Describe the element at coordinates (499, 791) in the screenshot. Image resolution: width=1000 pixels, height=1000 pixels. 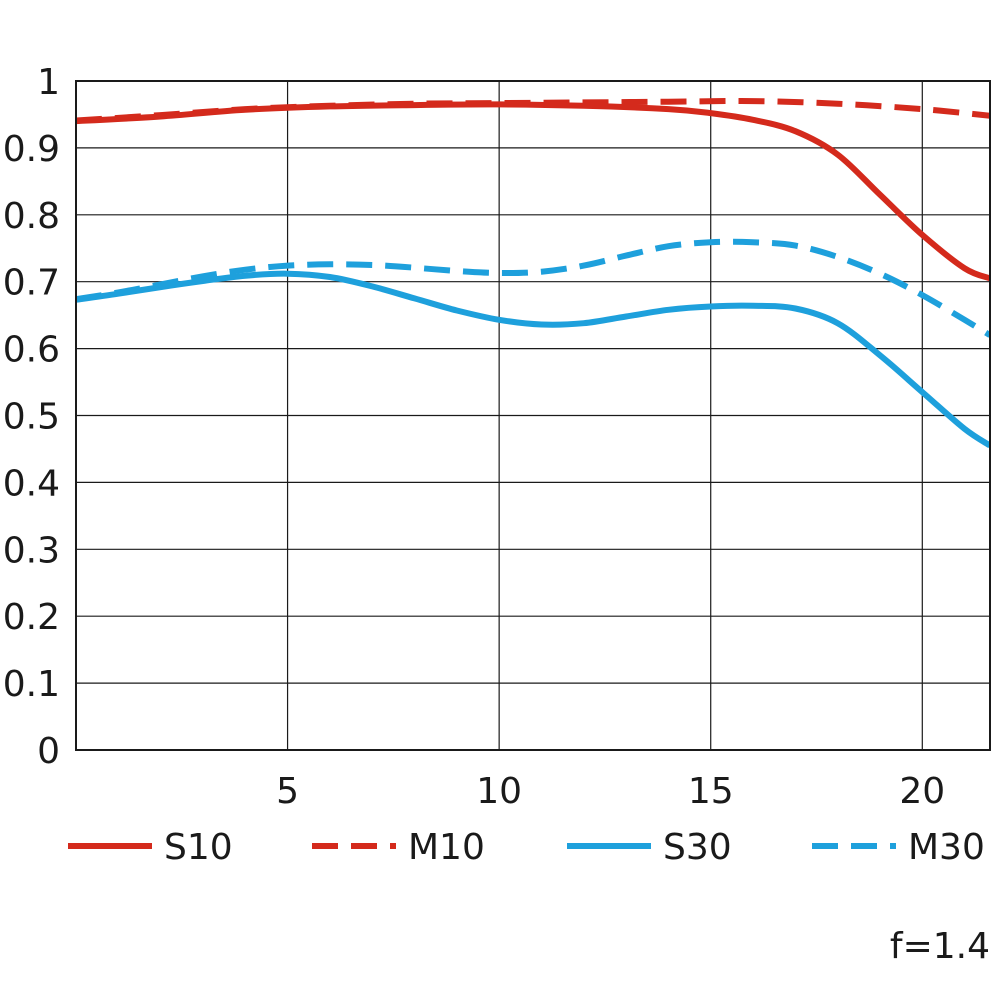
I see `x-tick-label: 10` at that location.